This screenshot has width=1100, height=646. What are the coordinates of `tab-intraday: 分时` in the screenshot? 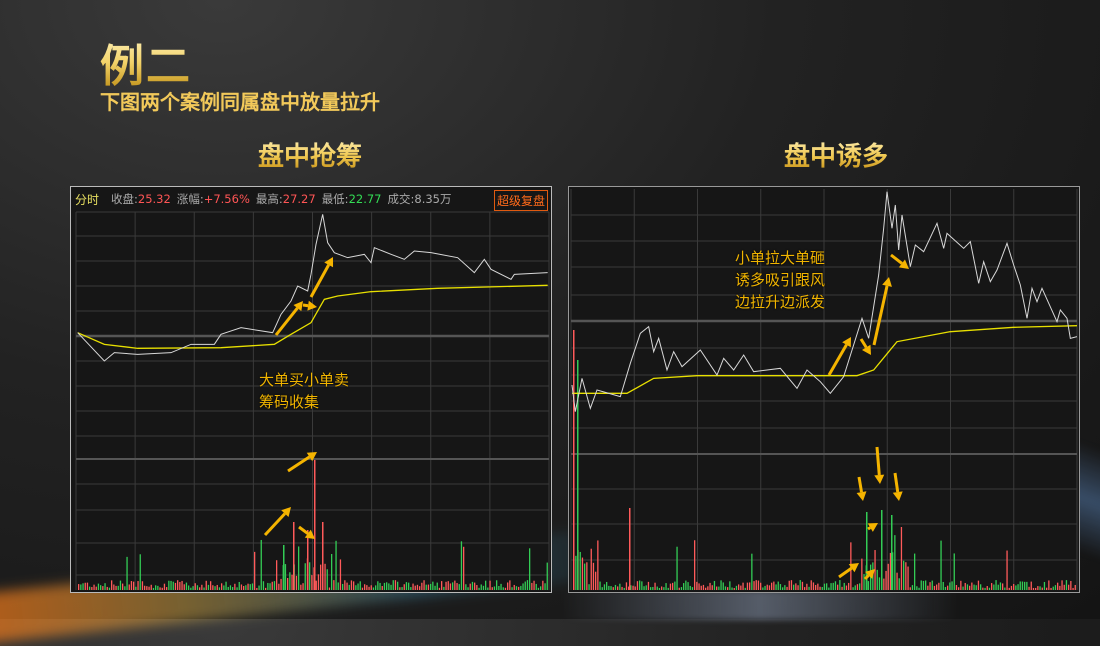 It's located at (87, 199).